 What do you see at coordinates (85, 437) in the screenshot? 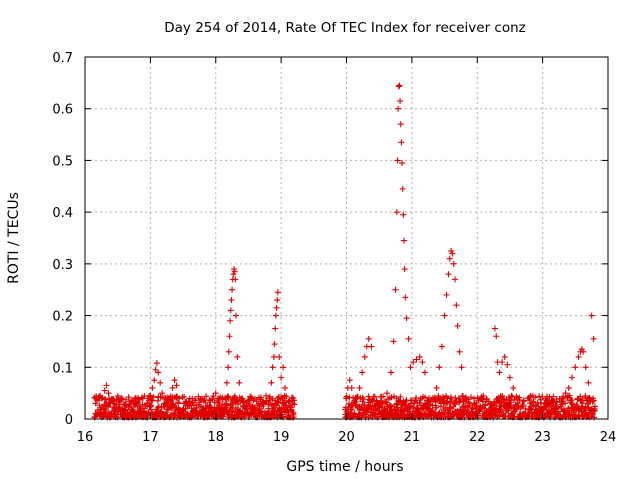
I see `x-tick-label: 16` at bounding box center [85, 437].